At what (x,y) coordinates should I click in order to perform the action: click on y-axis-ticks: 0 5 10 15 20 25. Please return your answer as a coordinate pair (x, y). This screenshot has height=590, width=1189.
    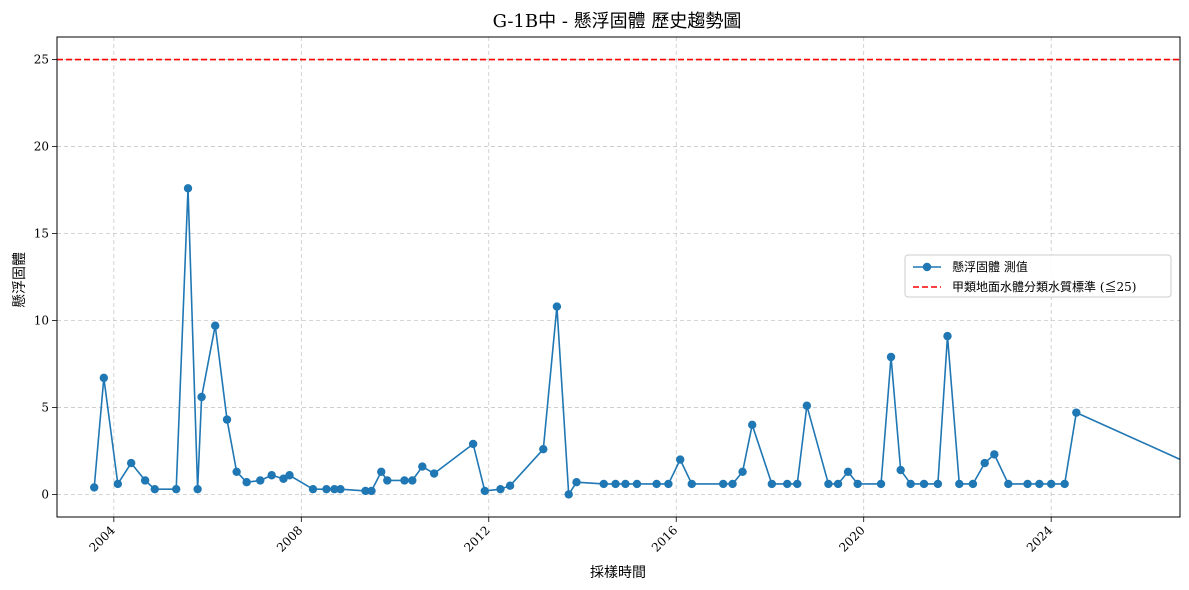
    Looking at the image, I should click on (45, 277).